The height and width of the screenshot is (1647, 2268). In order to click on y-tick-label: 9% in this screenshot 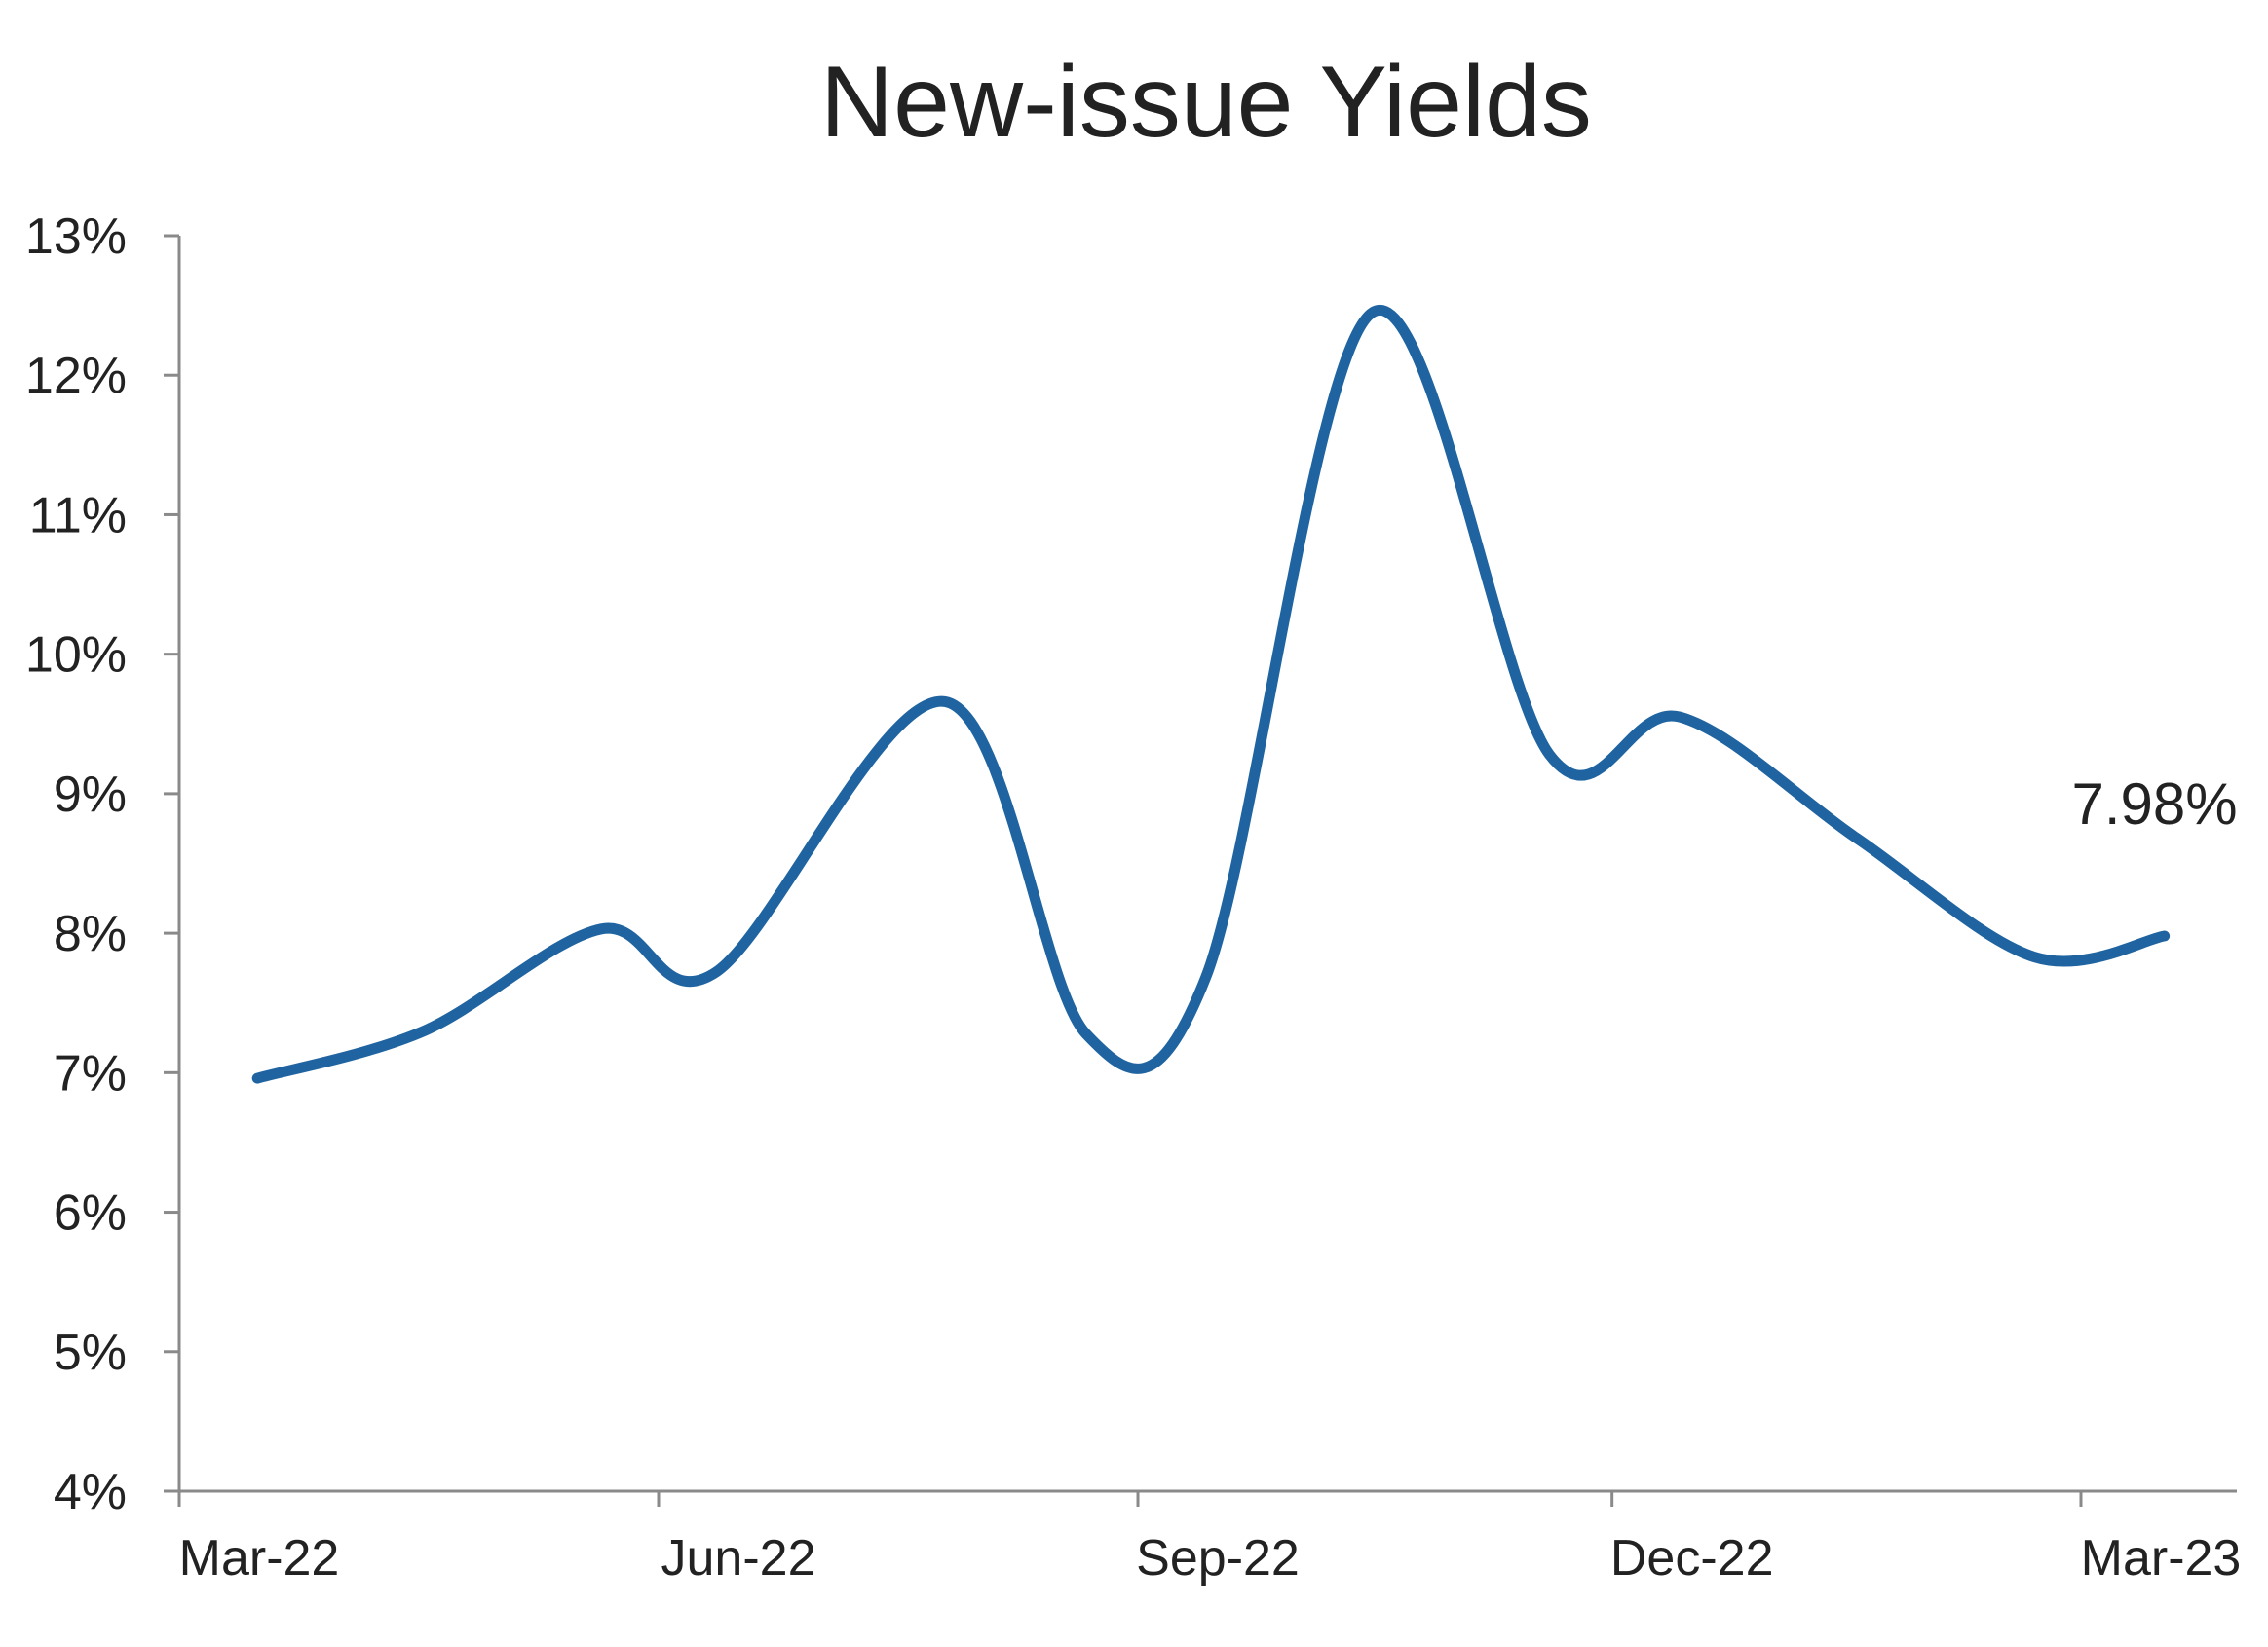, I will do `click(90, 795)`.